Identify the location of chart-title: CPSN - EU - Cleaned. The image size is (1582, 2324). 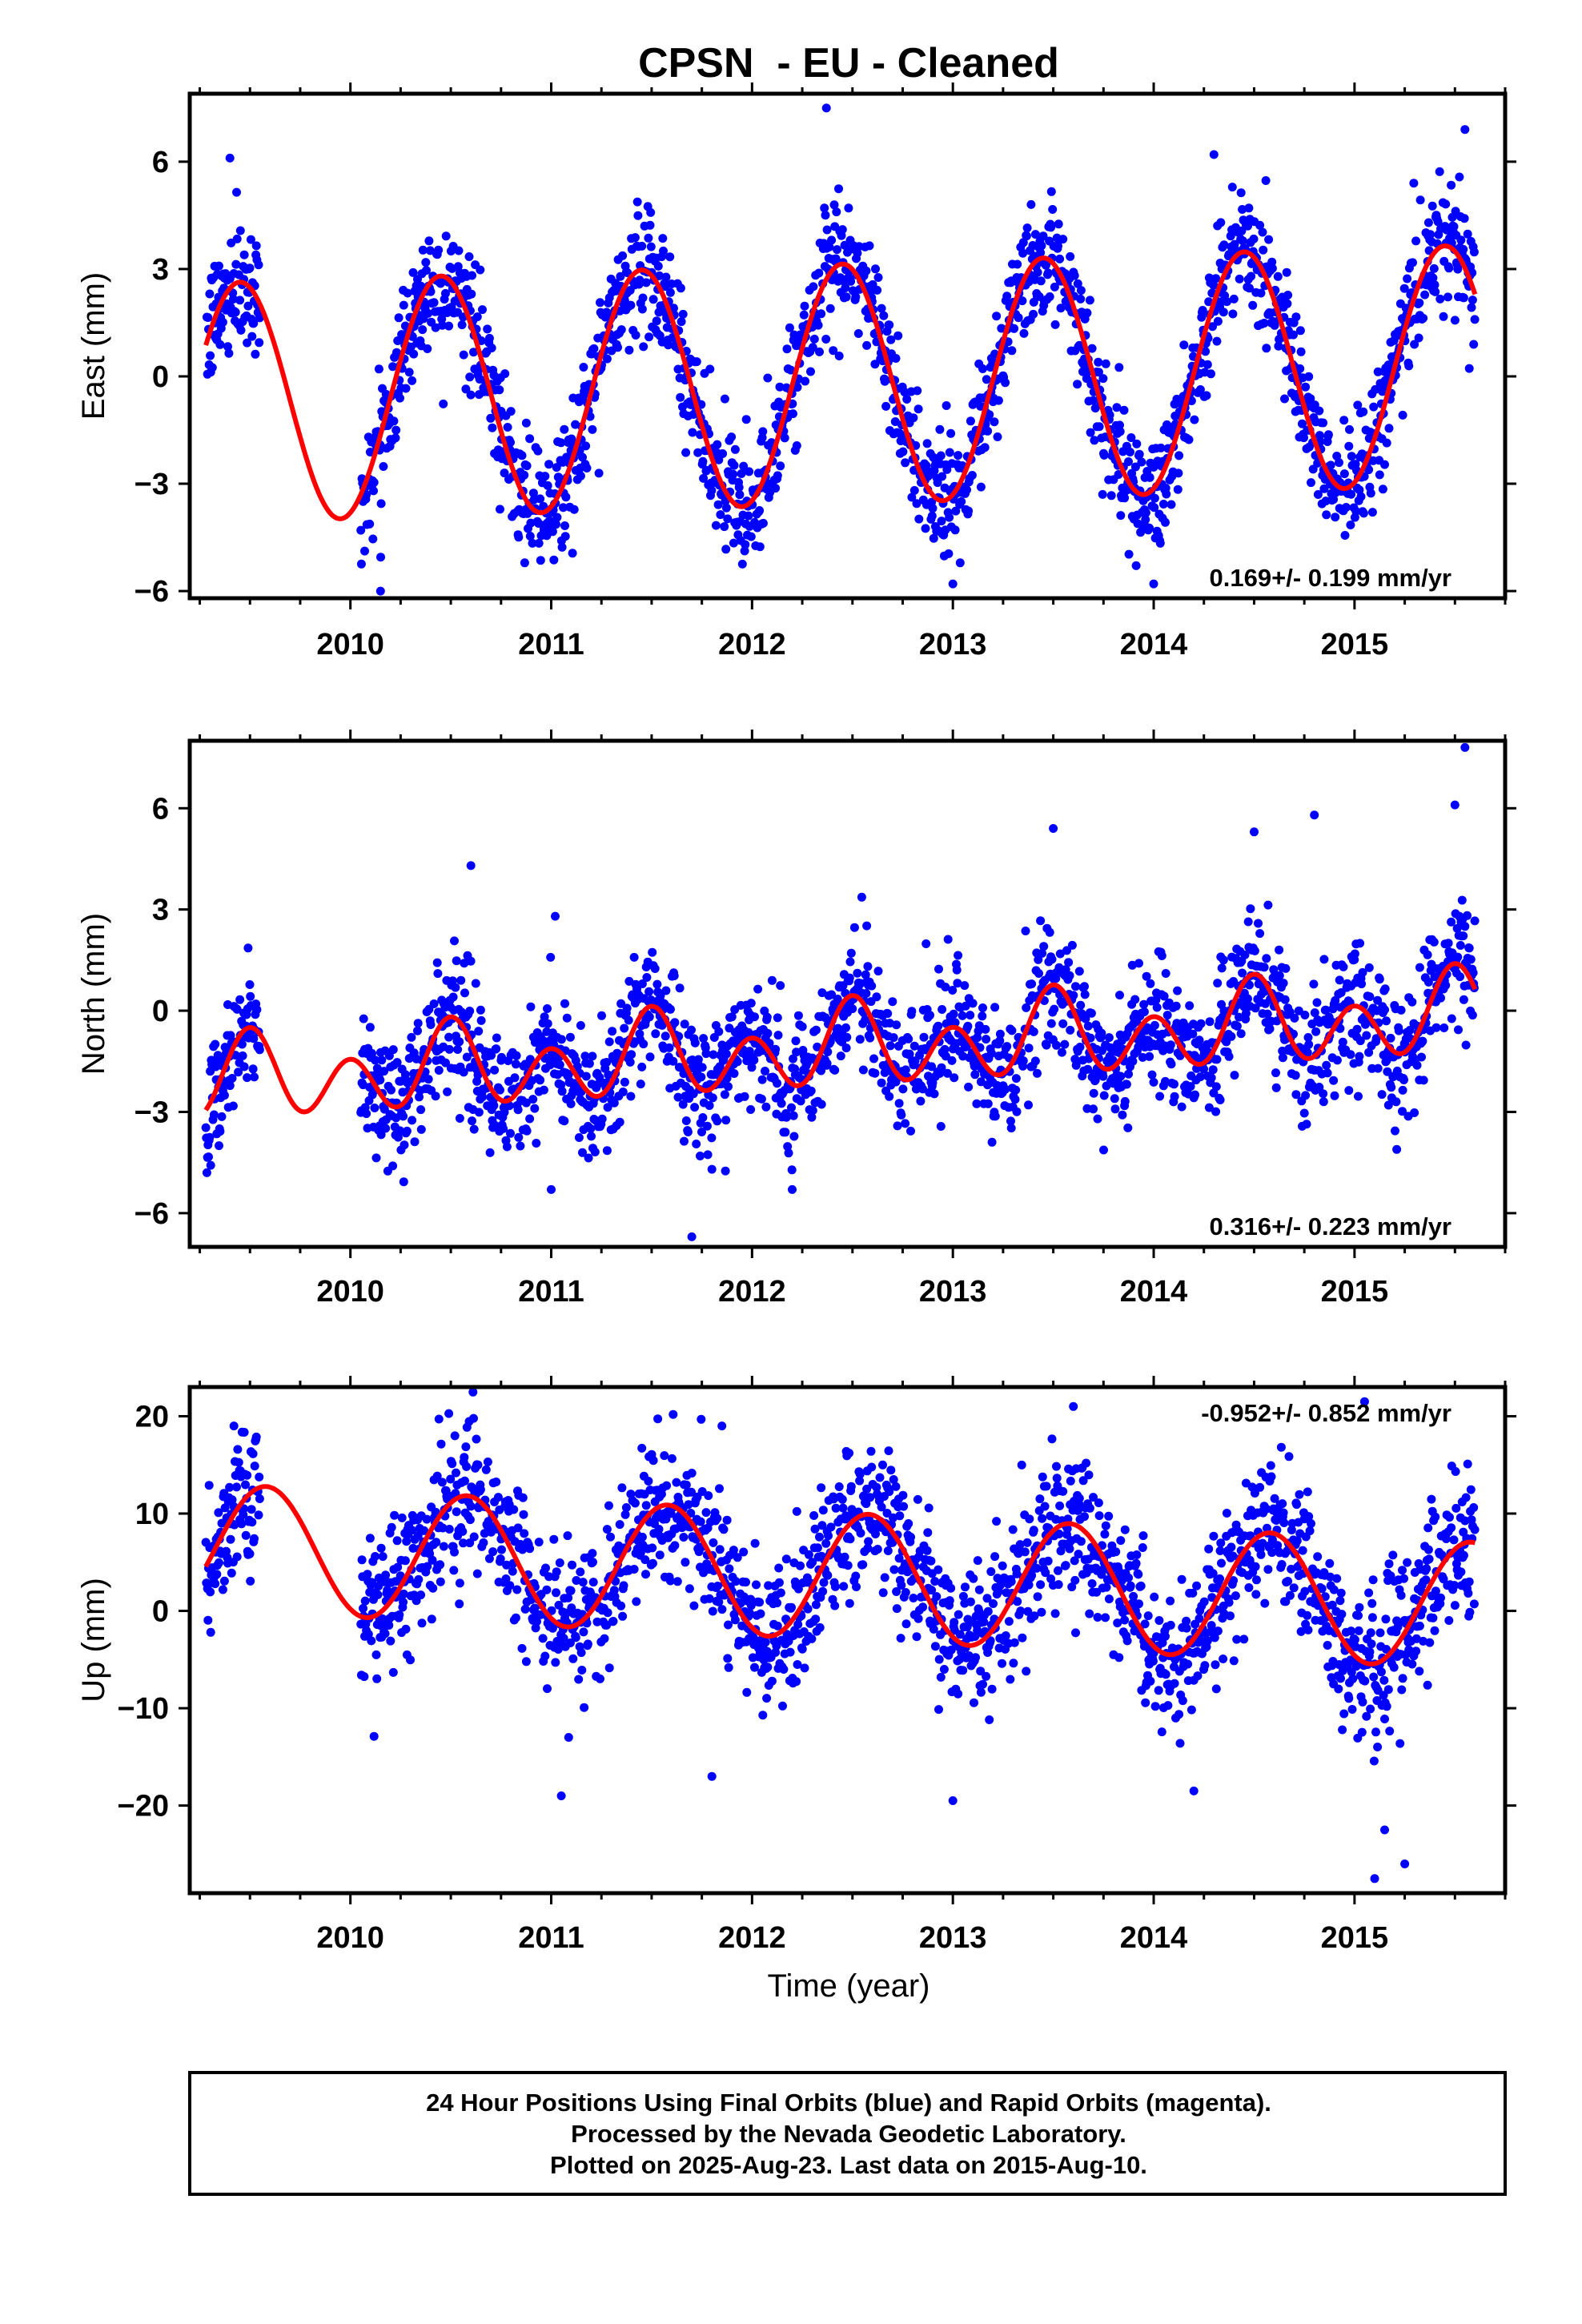
(848, 63).